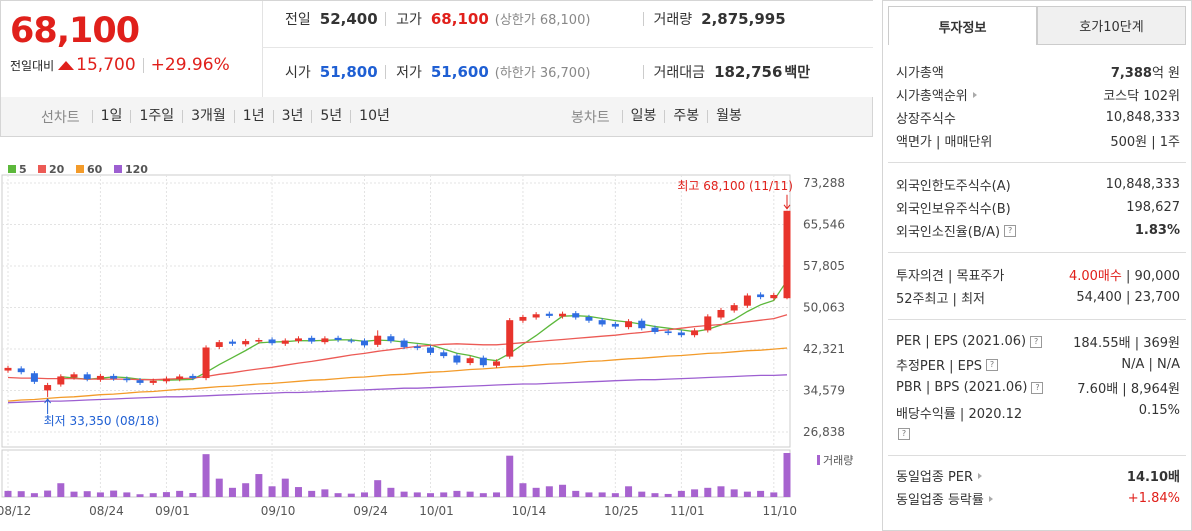 The width and height of the screenshot is (1192, 531). Describe the element at coordinates (935, 477) in the screenshot. I see `label-text: 동일업종 PER` at that location.